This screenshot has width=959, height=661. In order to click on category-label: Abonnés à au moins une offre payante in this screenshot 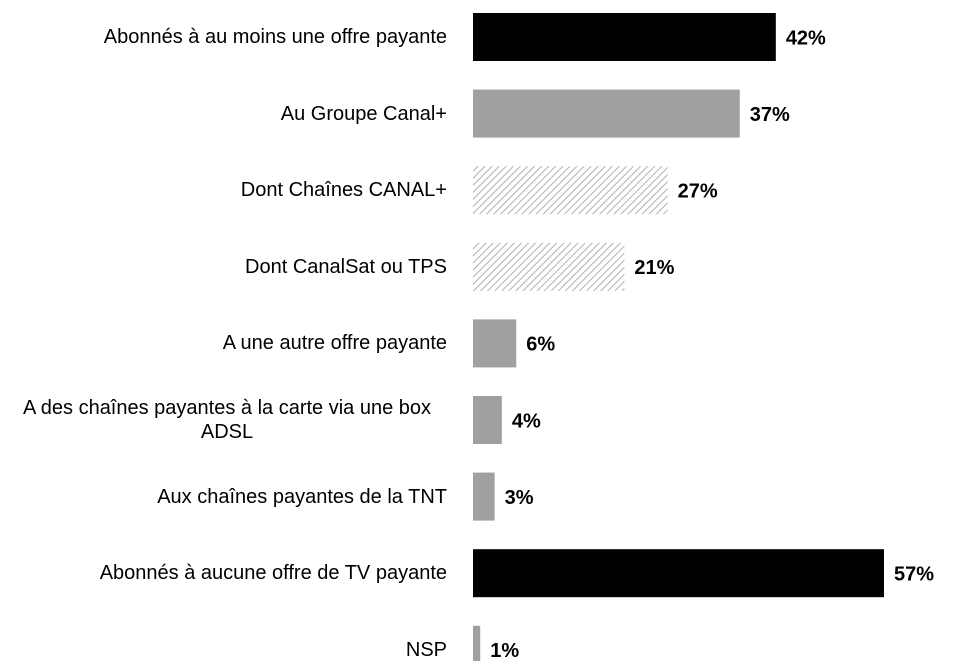, I will do `click(275, 37)`.